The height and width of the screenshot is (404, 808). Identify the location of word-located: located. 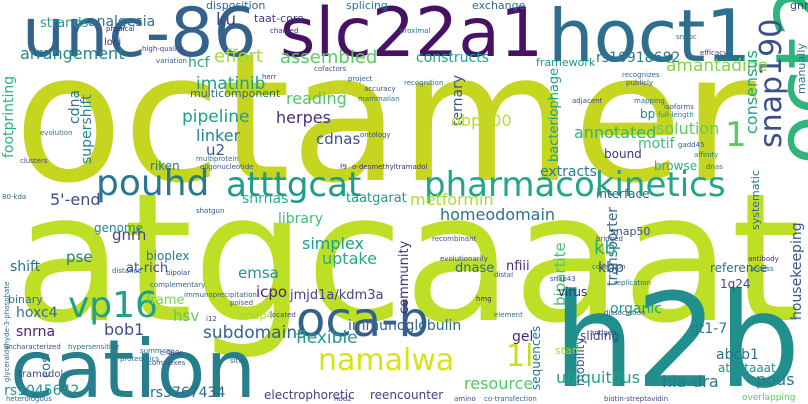
(283, 315).